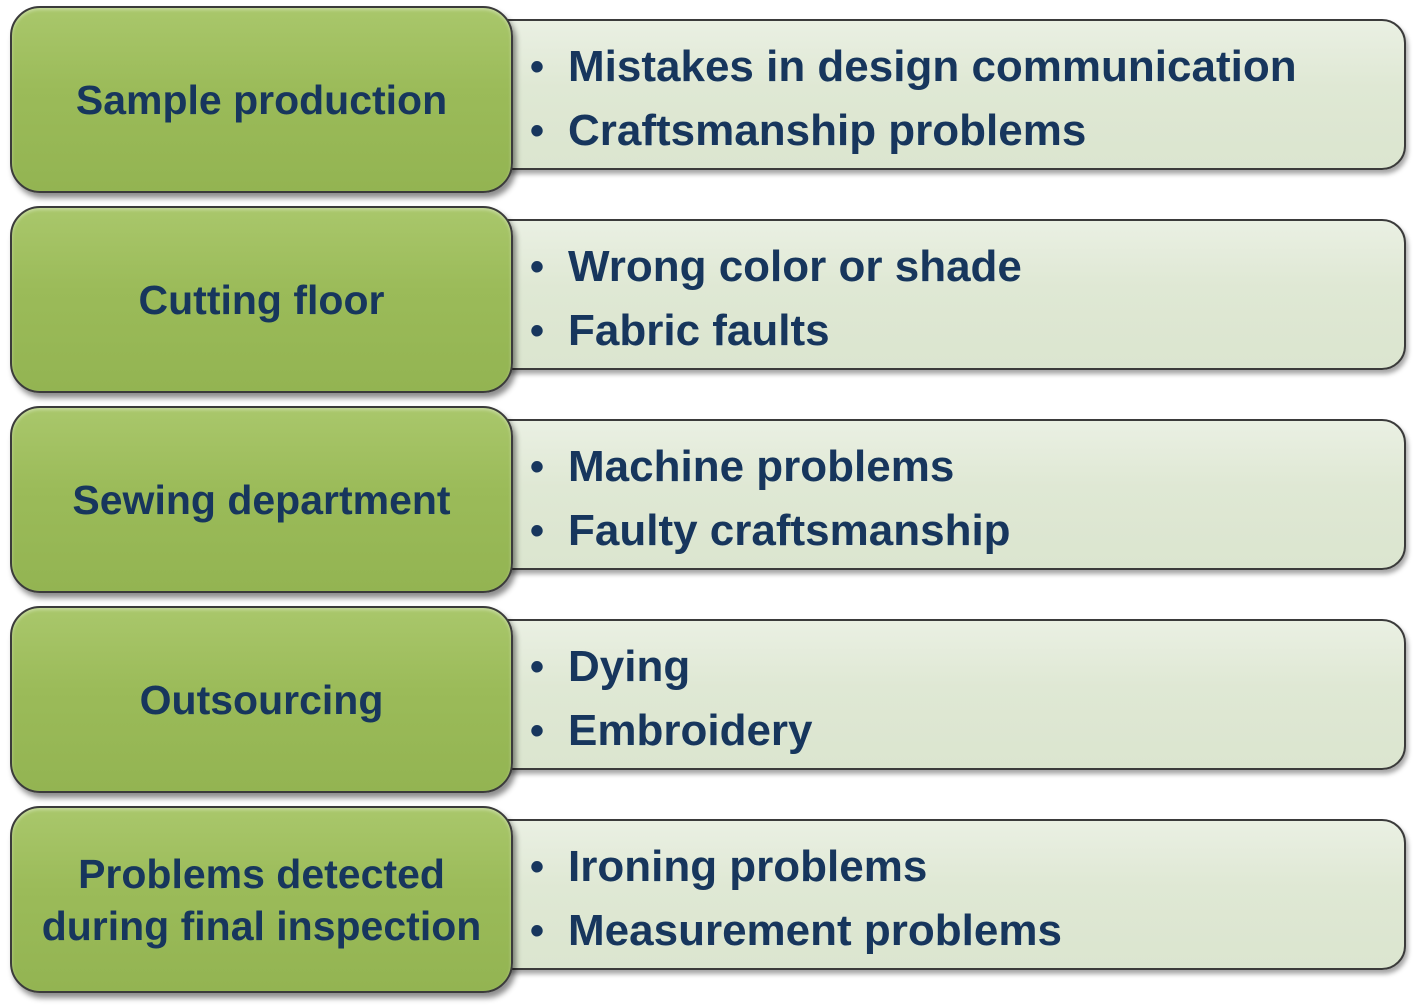 This screenshot has width=1414, height=1005. I want to click on stage-box: Sewing department, so click(261, 499).